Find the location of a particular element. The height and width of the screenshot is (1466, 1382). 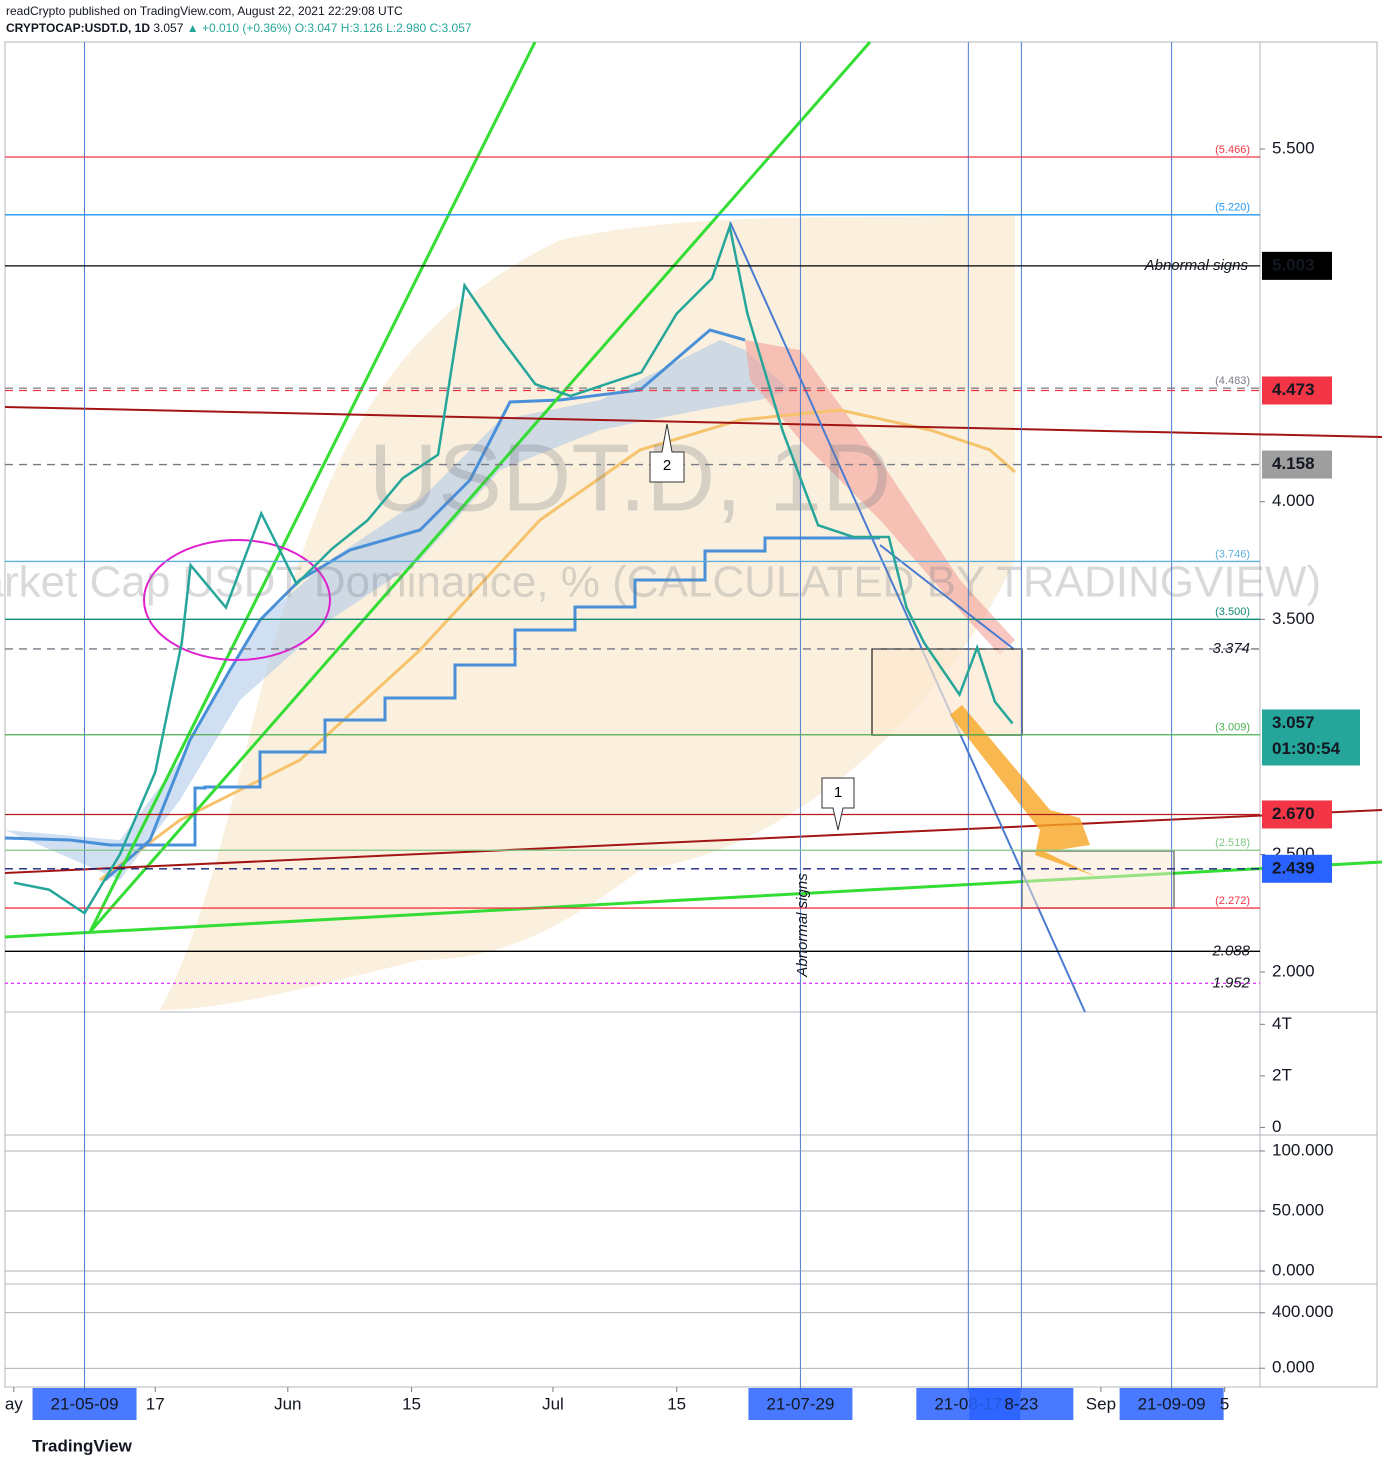

pane-tick-label: 4T is located at coordinates (1282, 1023).